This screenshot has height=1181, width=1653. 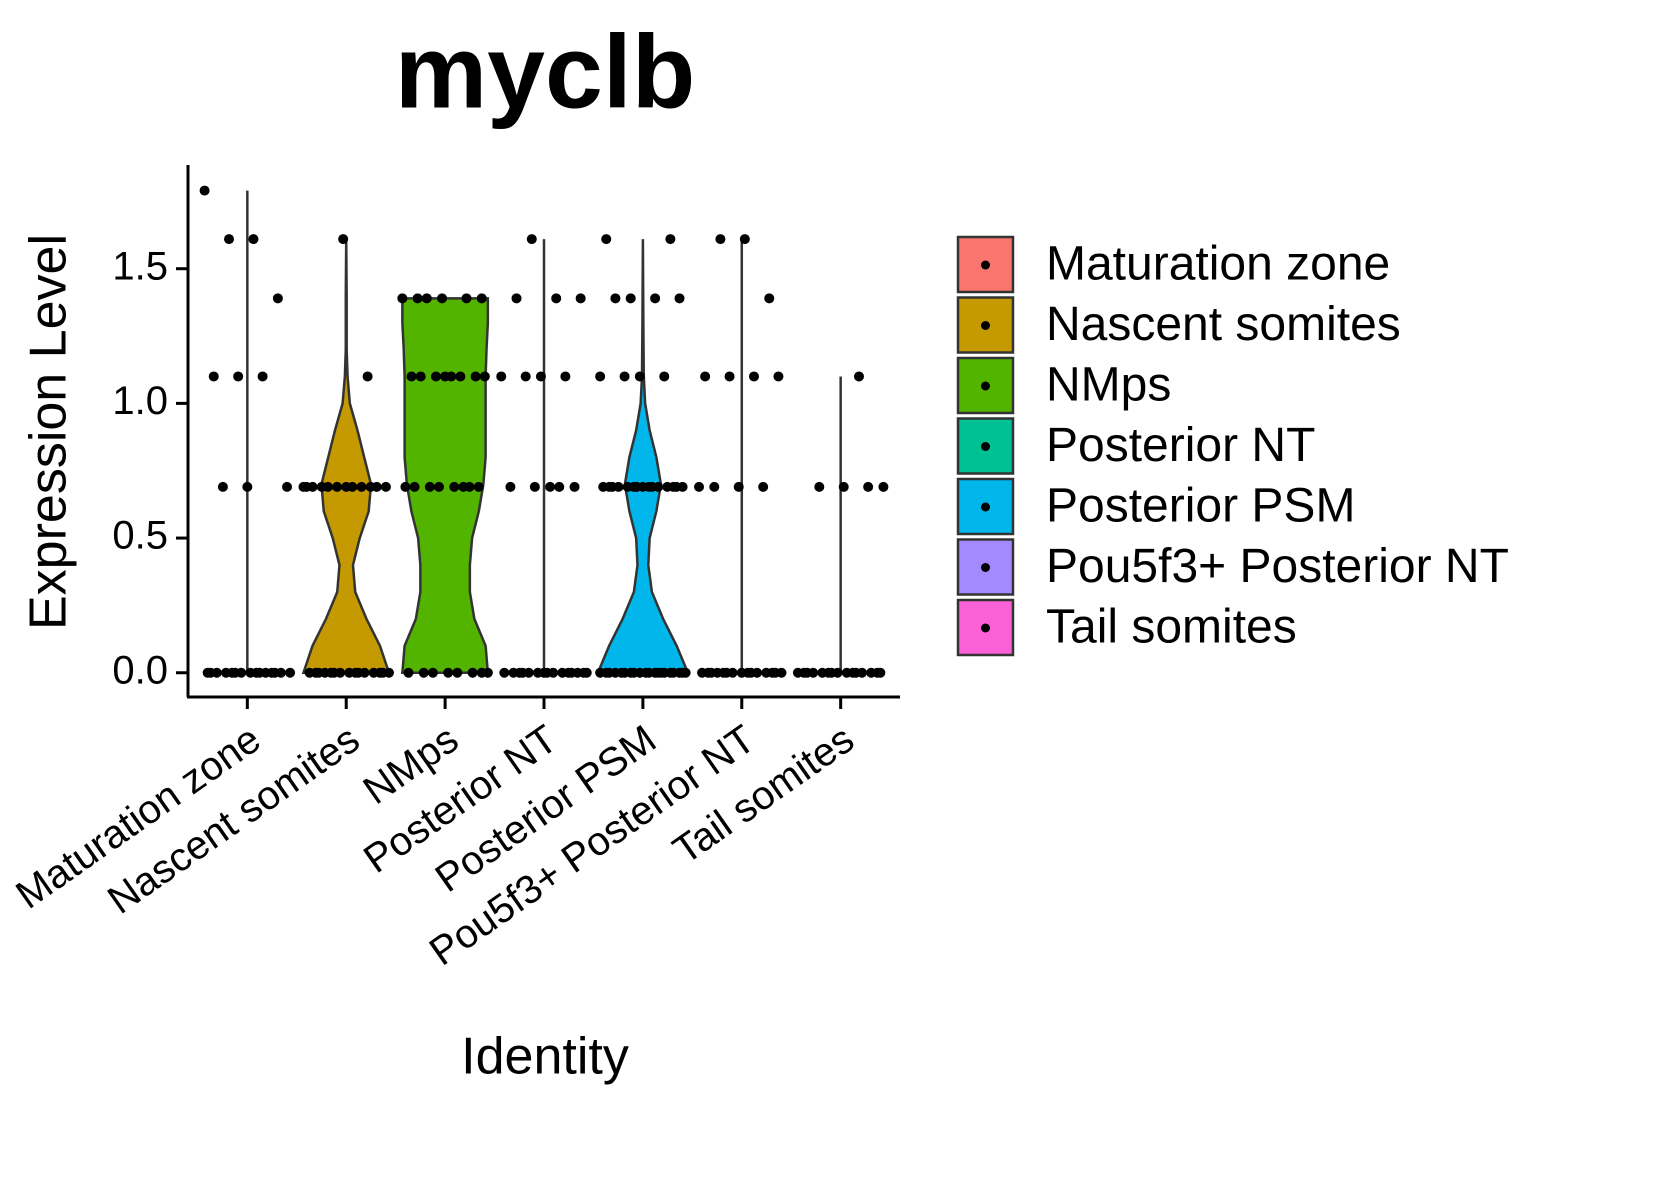 What do you see at coordinates (140, 266) in the screenshot?
I see `y-tick-label: 1.5` at bounding box center [140, 266].